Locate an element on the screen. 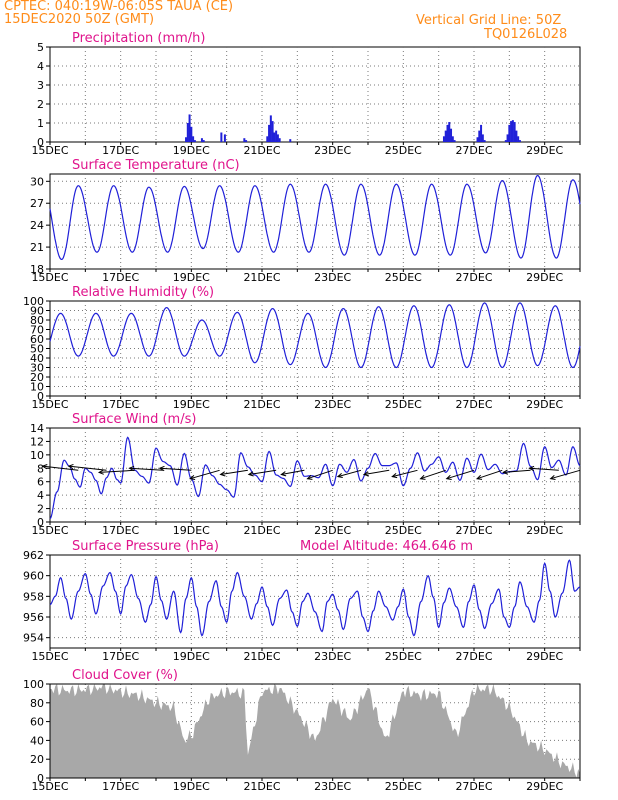 This screenshot has width=618, height=800. y-tick-label: 21 is located at coordinates (37, 247).